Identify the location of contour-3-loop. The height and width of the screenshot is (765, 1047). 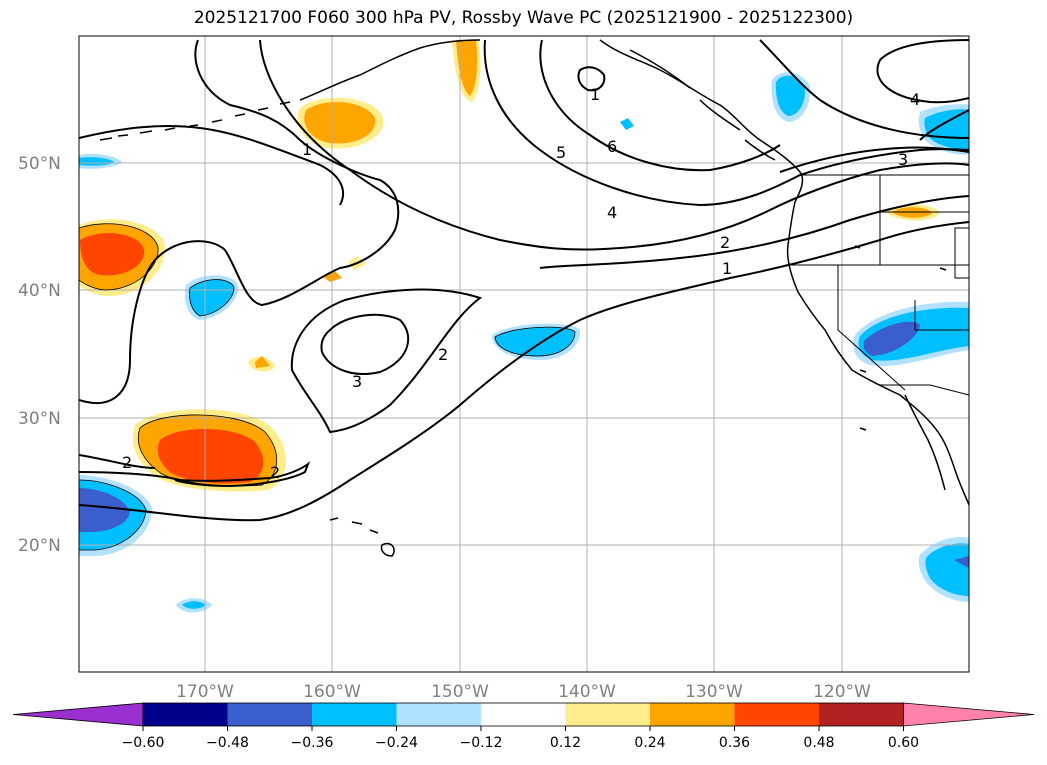
(365, 344).